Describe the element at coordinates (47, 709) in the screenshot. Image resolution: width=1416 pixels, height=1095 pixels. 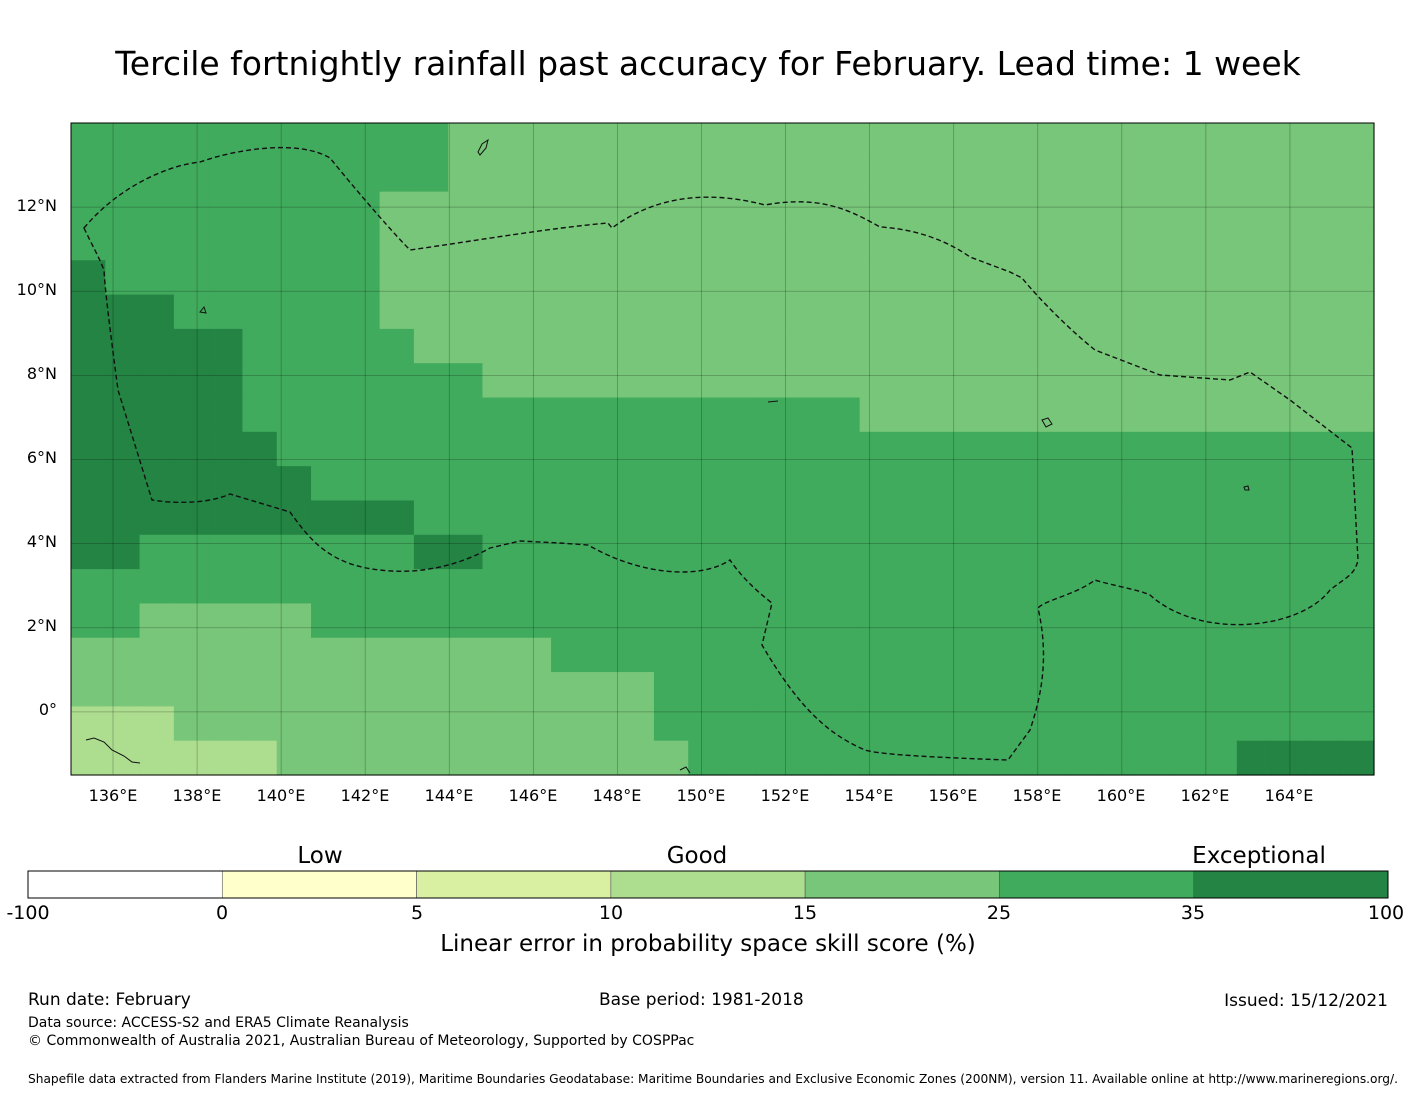
I see `lat-tick-label: 0°` at that location.